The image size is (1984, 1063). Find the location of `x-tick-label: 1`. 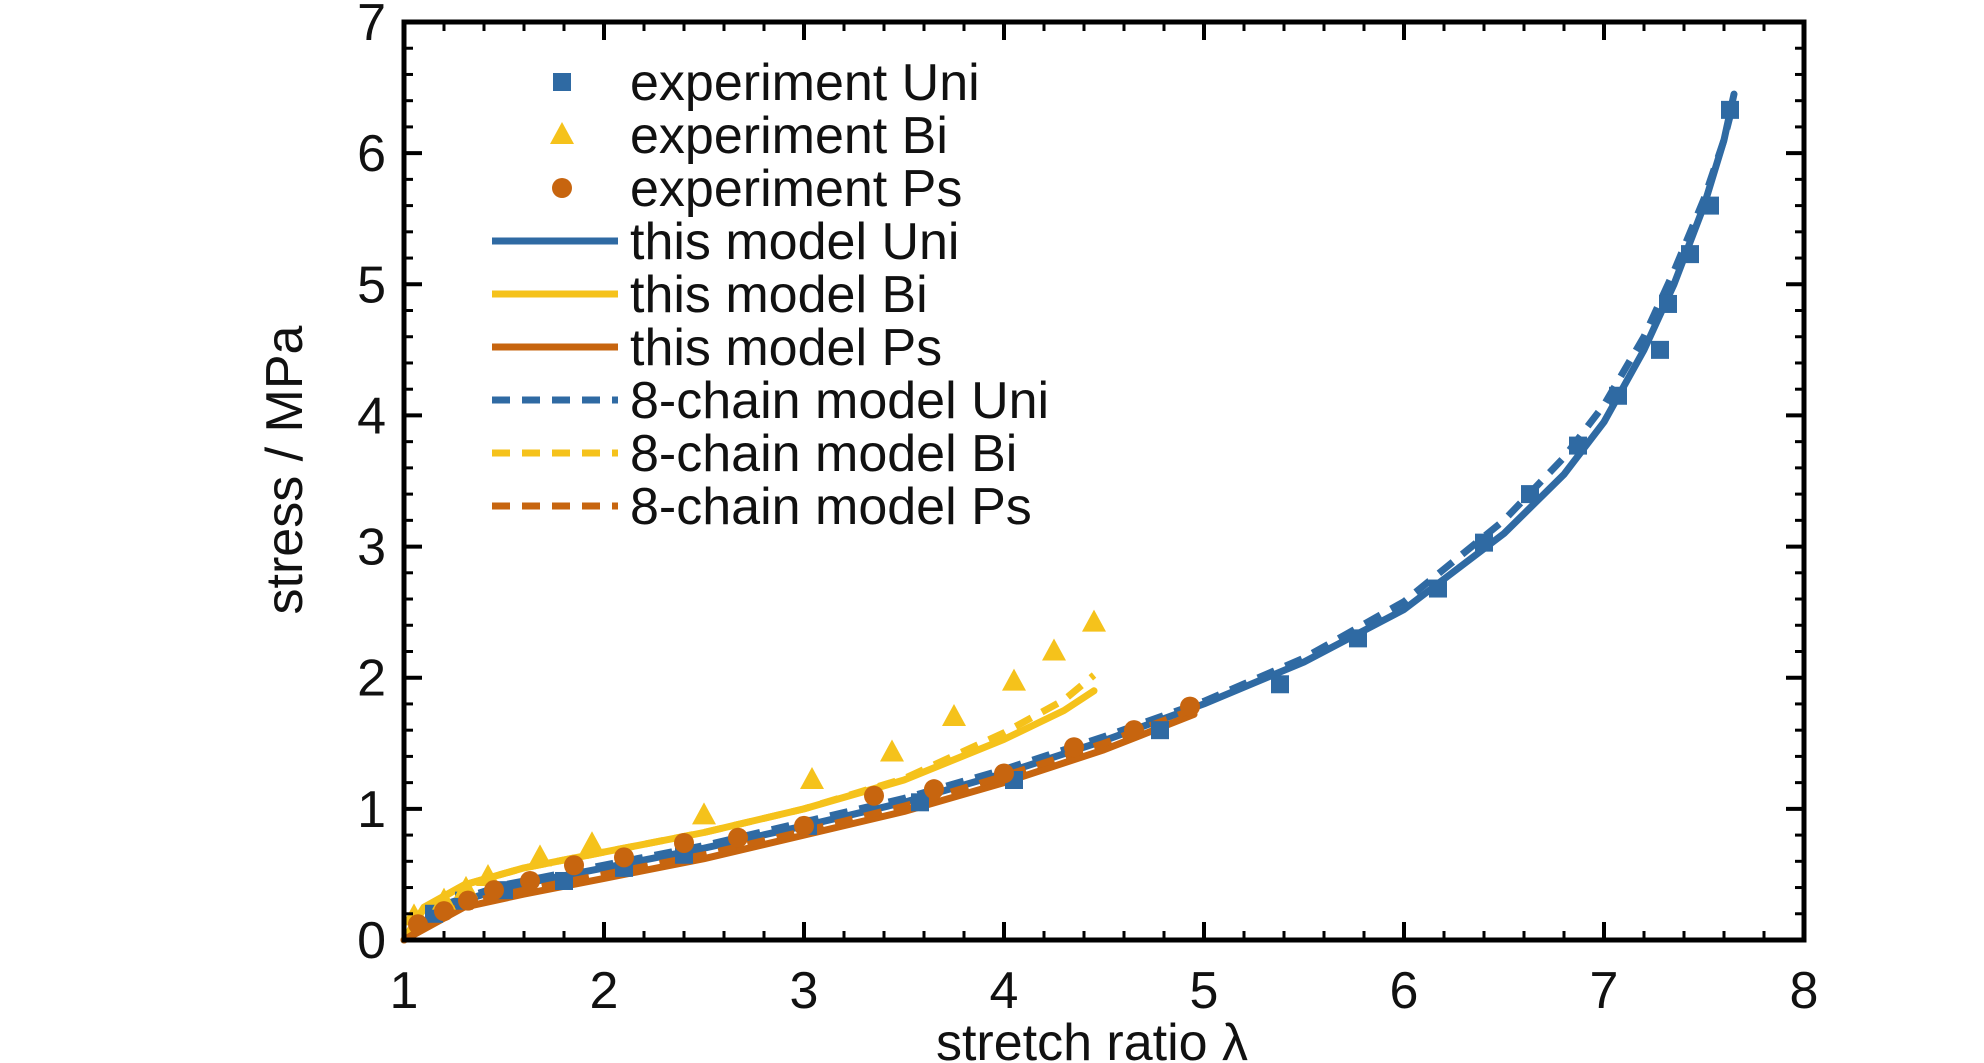

x-tick-label: 1 is located at coordinates (404, 991).